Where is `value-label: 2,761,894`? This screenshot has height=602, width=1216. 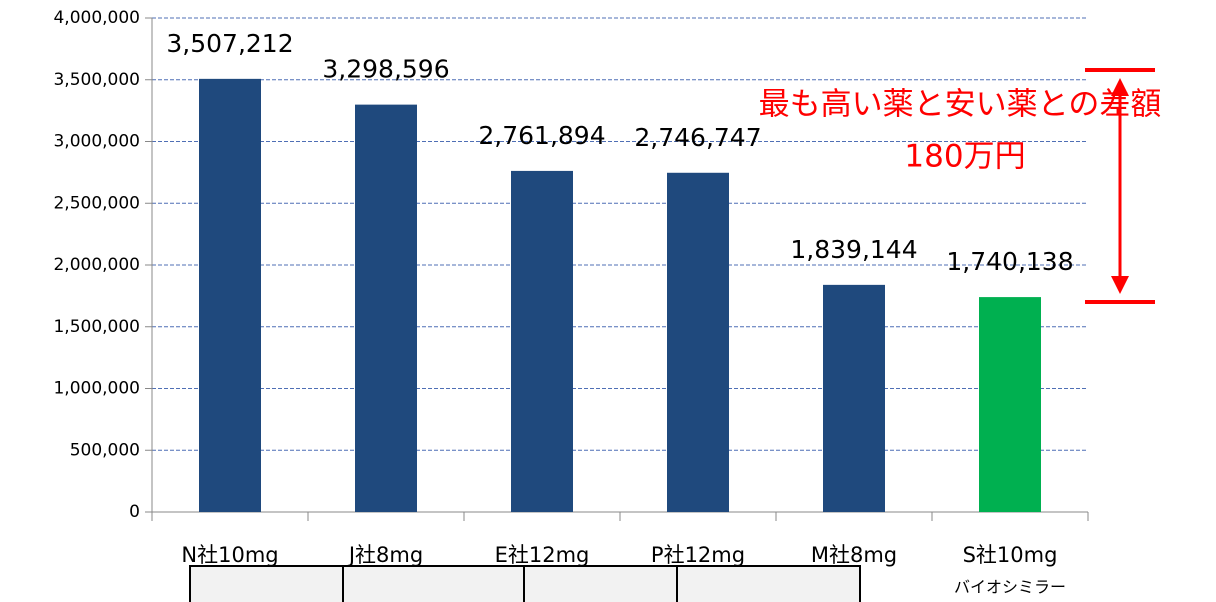
value-label: 2,761,894 is located at coordinates (541, 135).